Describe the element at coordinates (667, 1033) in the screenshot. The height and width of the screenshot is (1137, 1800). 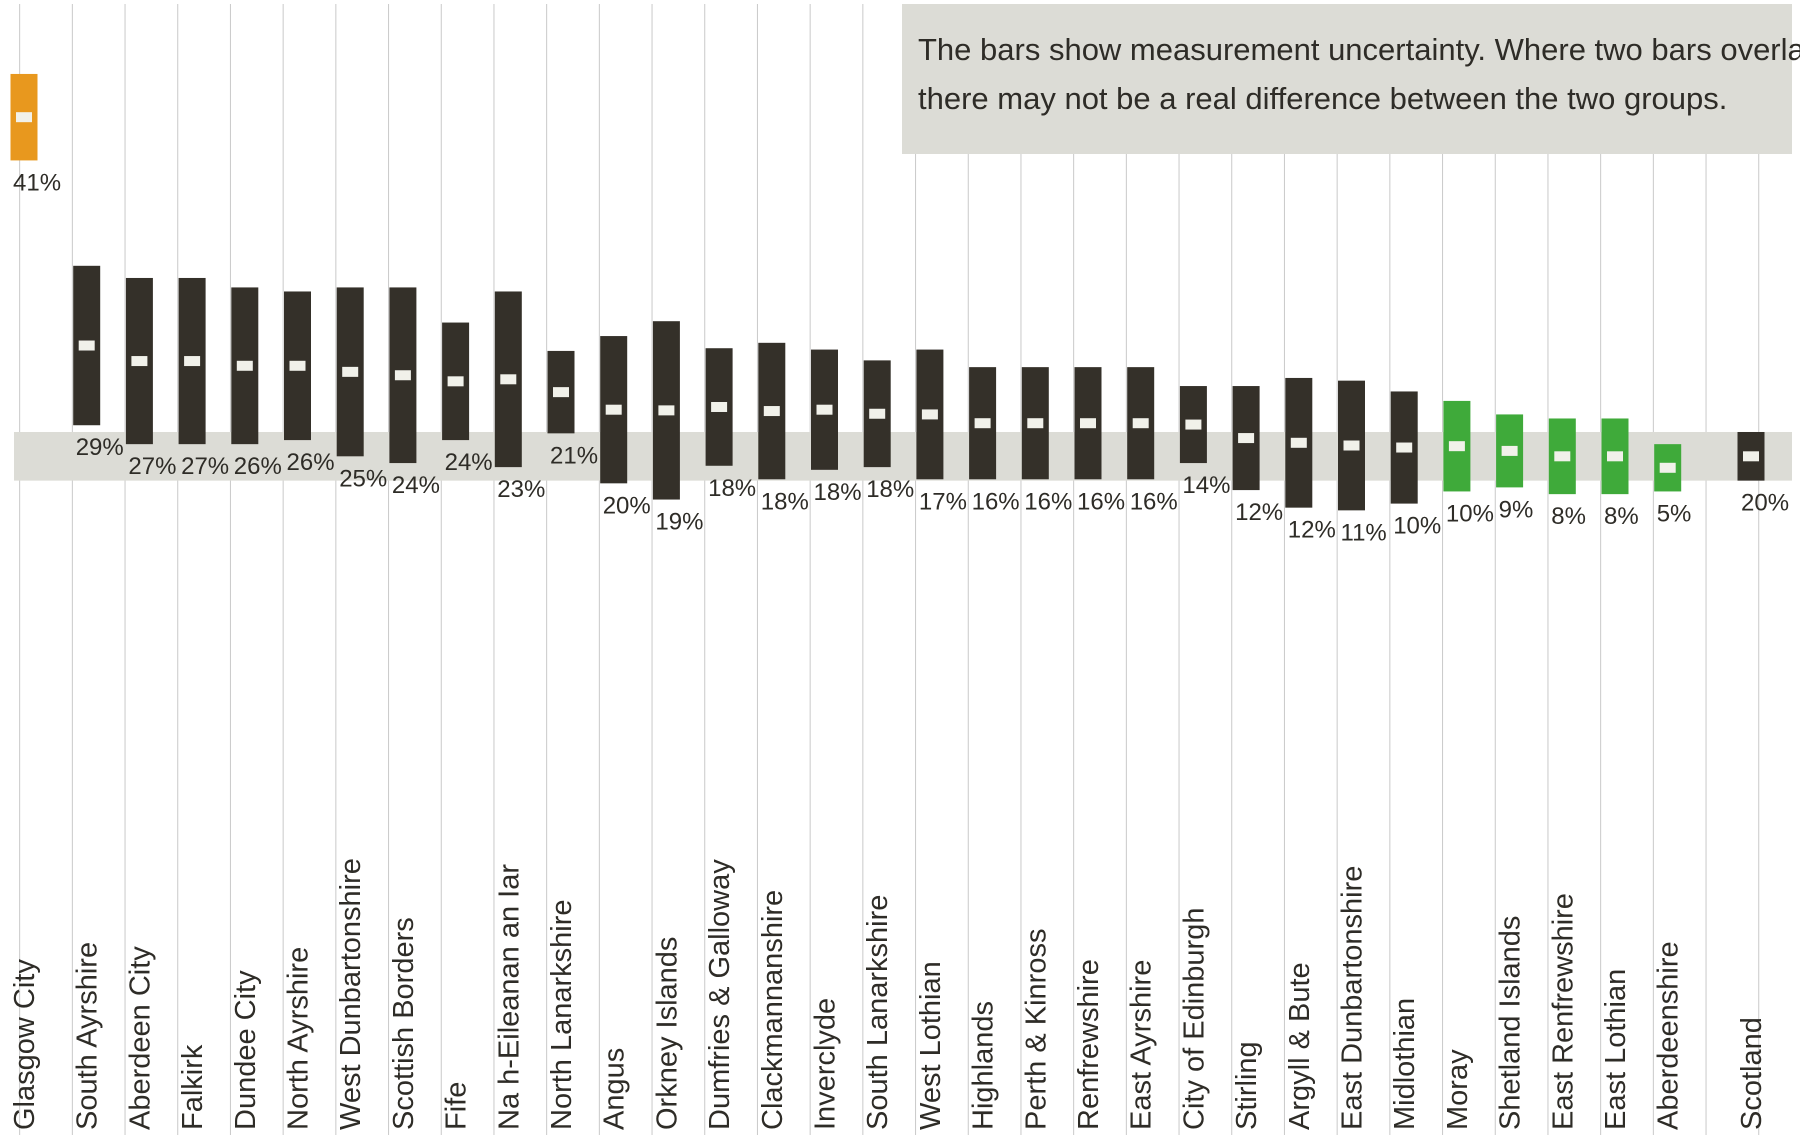
I see `category-label: Orkney Islands` at that location.